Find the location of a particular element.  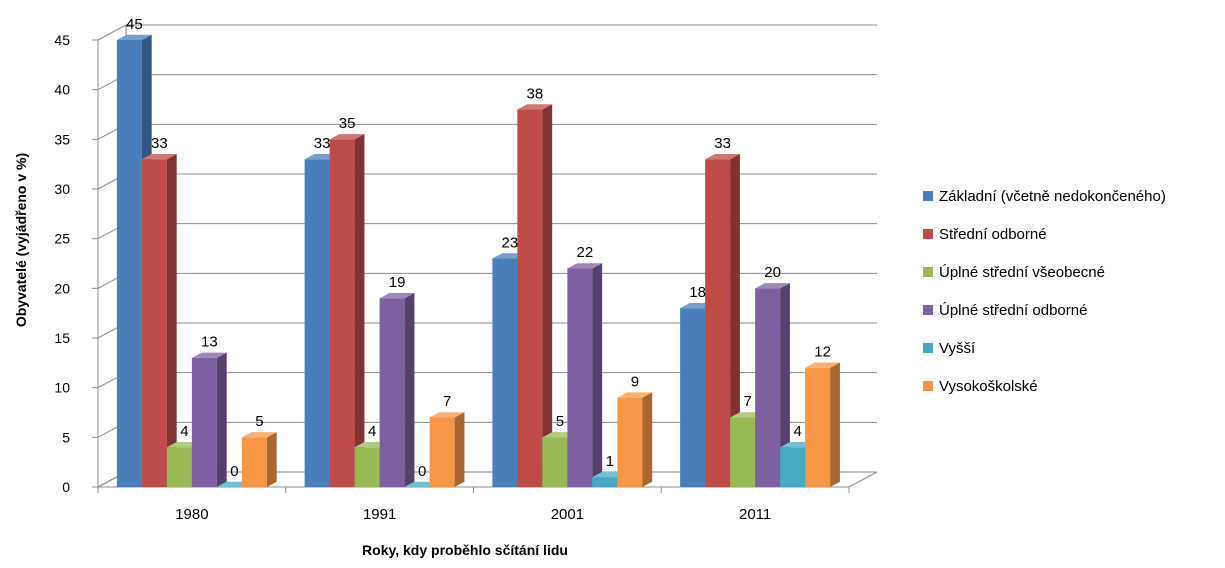

data-label: 9 is located at coordinates (635, 381).